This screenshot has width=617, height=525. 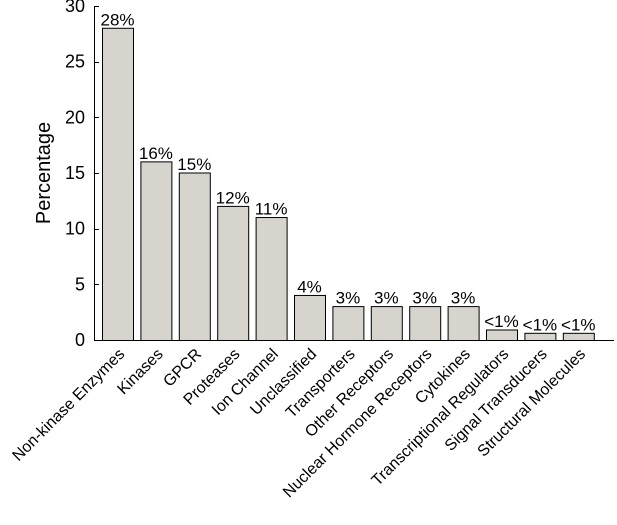 What do you see at coordinates (75, 117) in the screenshot?
I see `y-tick-label: 20` at bounding box center [75, 117].